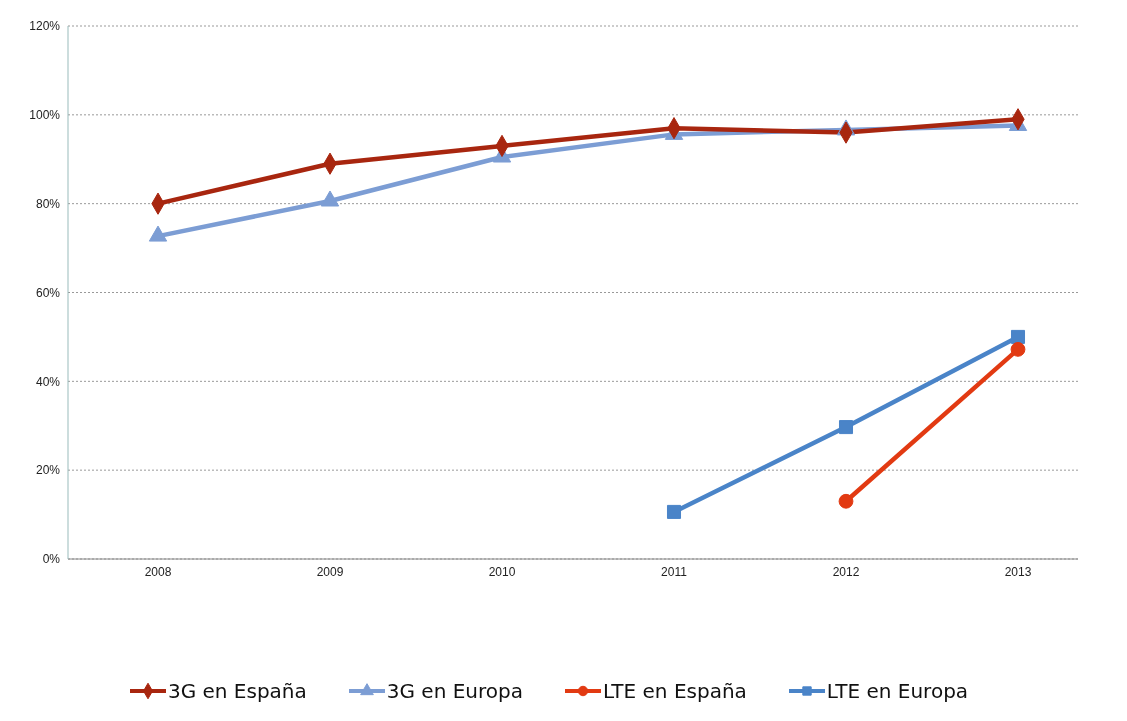 This screenshot has width=1127, height=721. I want to click on y-tick-label: 60%, so click(48, 292).